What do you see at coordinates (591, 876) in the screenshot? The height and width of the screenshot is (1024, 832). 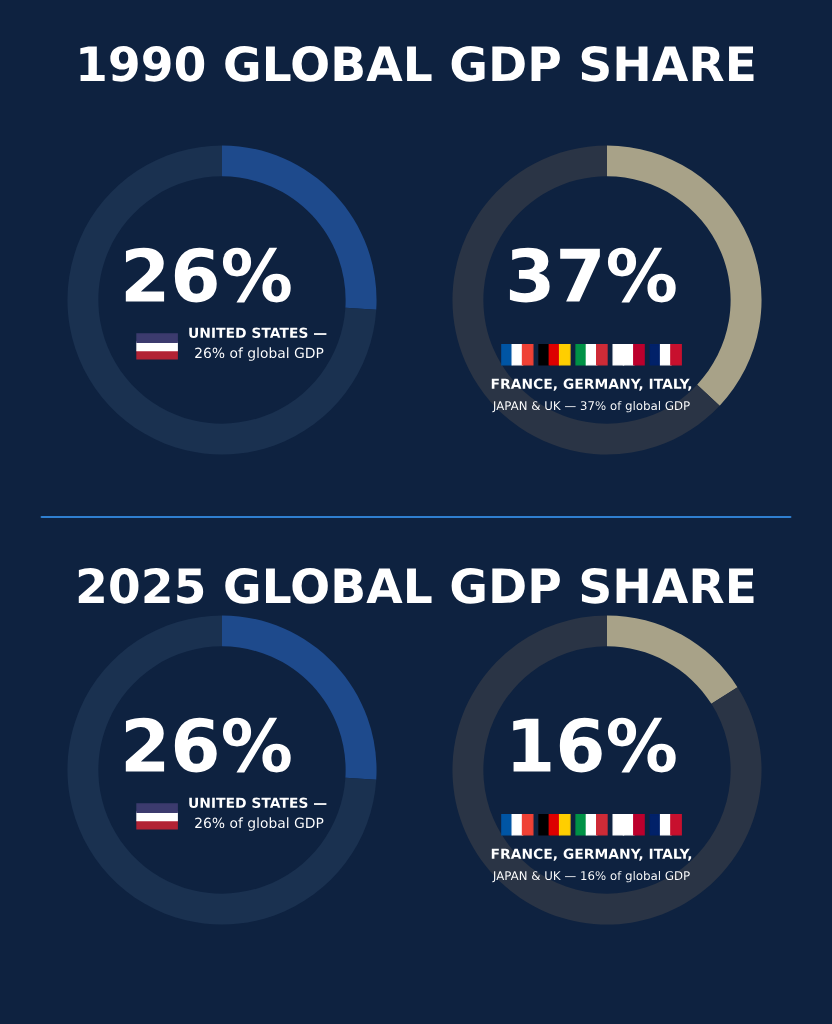 I see `text: JAPAN & UK — 16% of global GDP` at bounding box center [591, 876].